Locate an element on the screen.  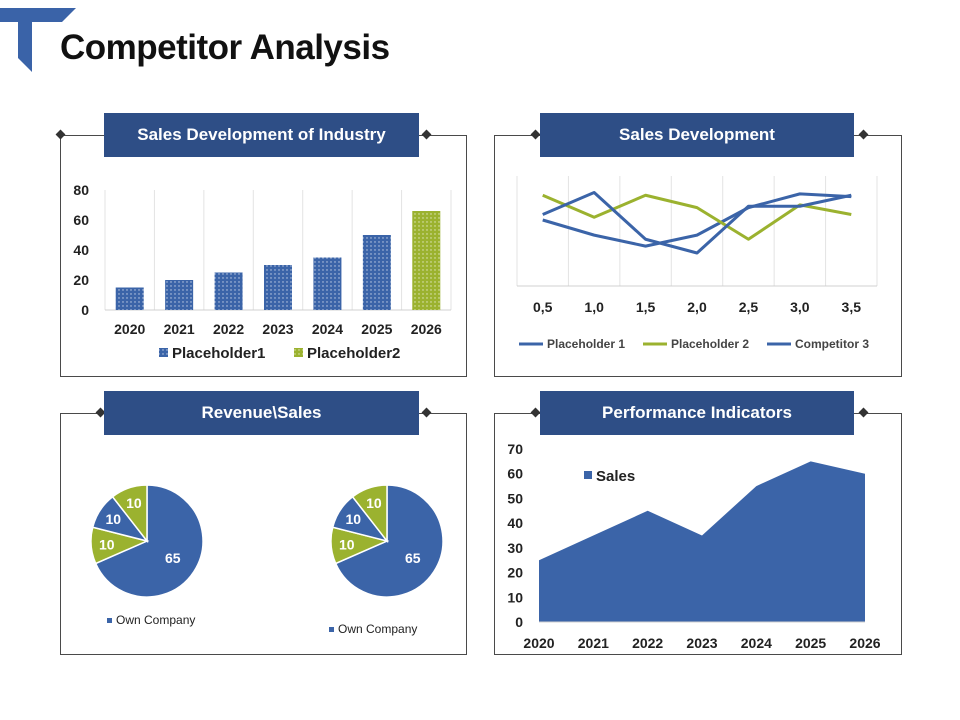
legend-label: Competitor 3 is located at coordinates (832, 344).